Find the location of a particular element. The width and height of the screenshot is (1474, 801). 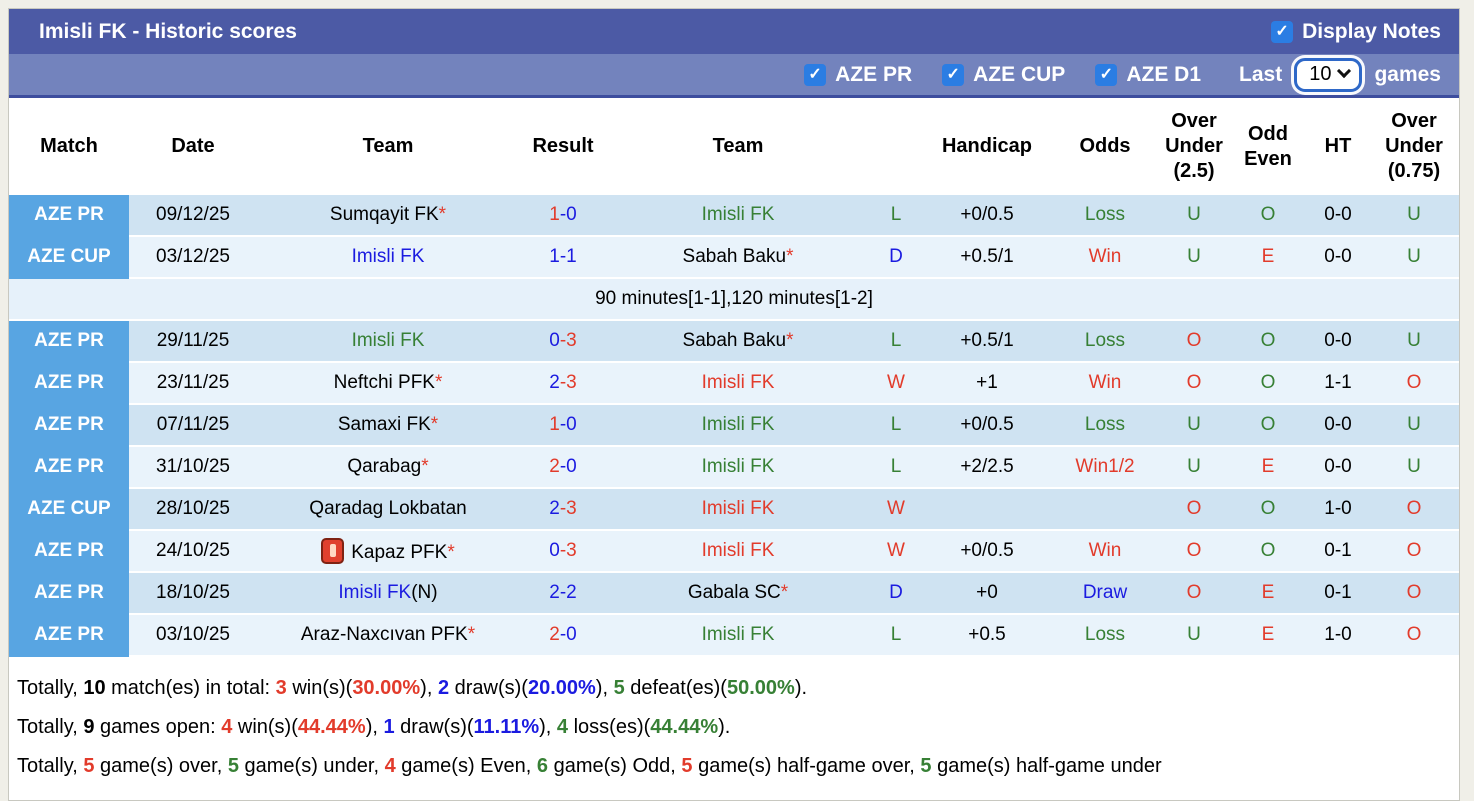

result-cell: 2-3 is located at coordinates (563, 384).